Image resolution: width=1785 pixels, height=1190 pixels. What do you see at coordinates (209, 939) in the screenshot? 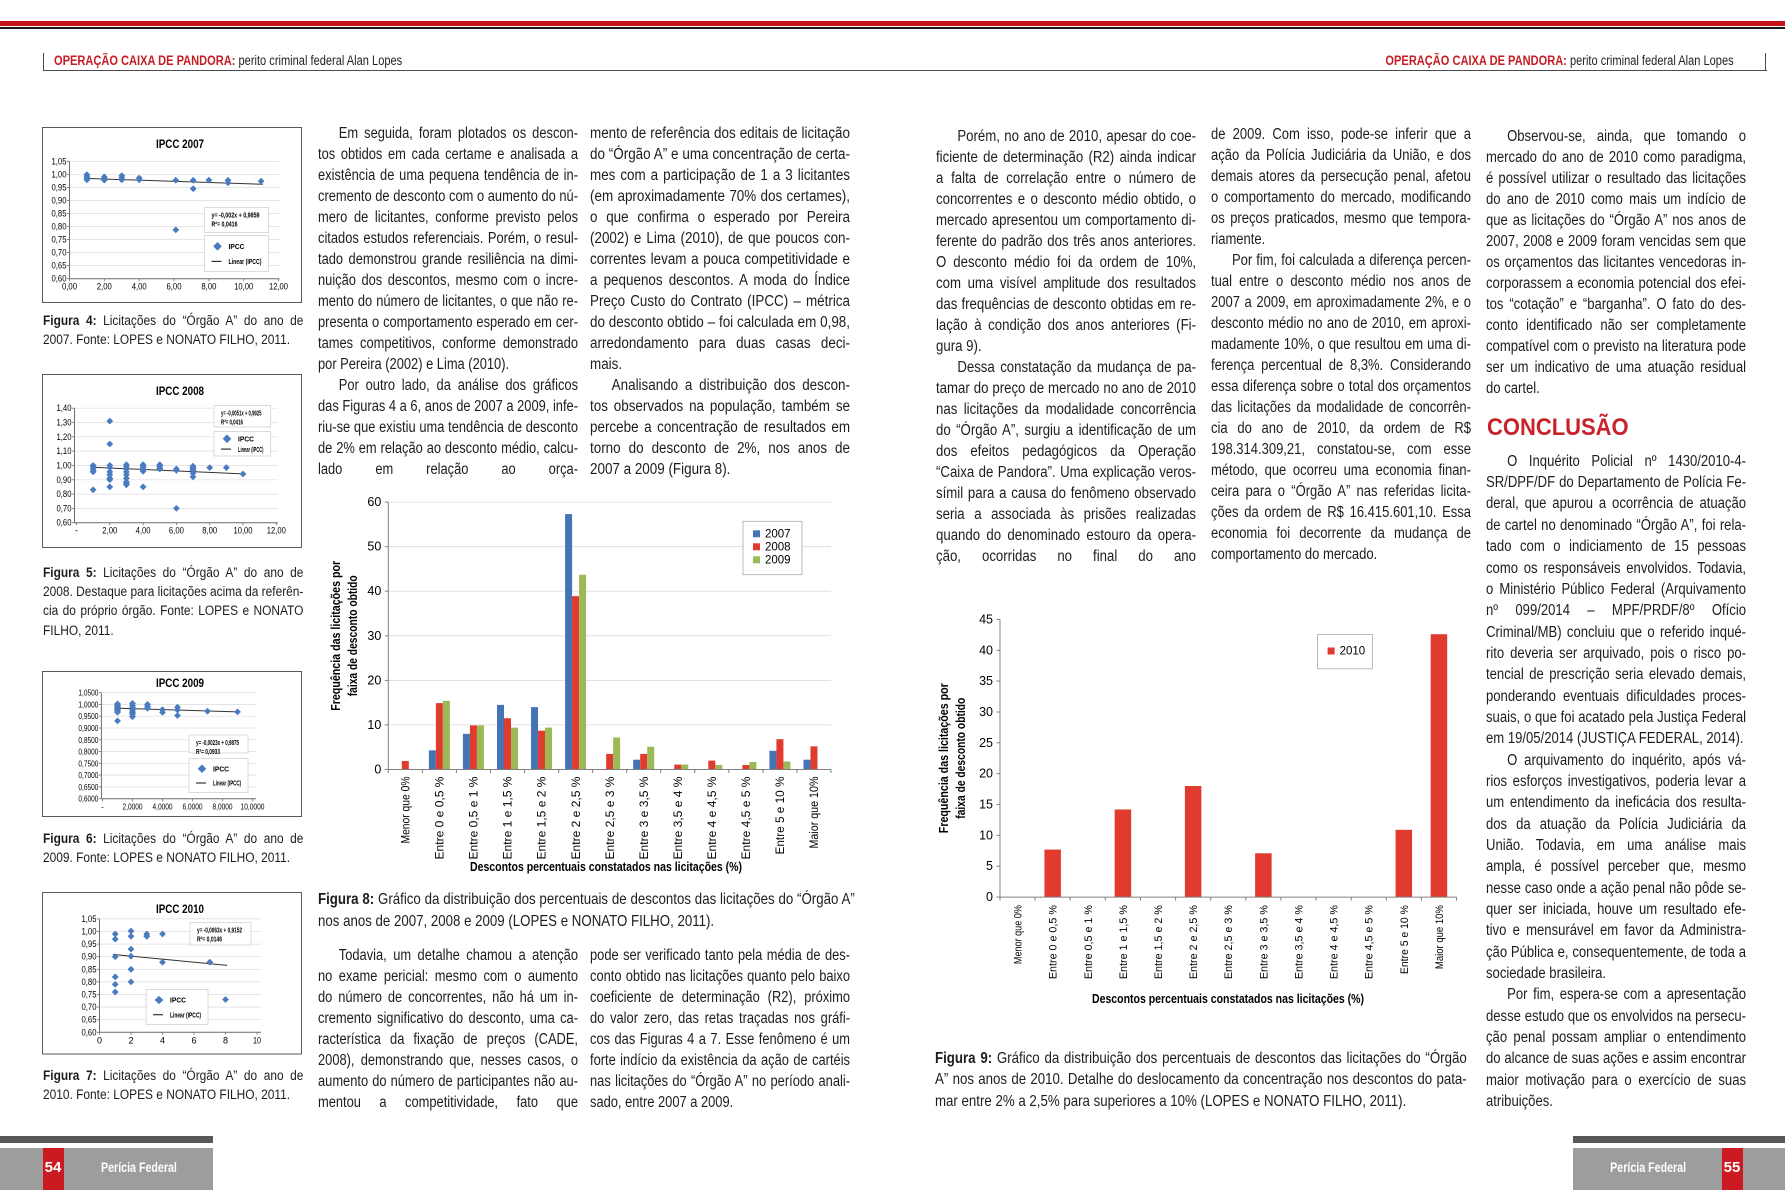
I see `svg-text: R²= 0,0146` at bounding box center [209, 939].